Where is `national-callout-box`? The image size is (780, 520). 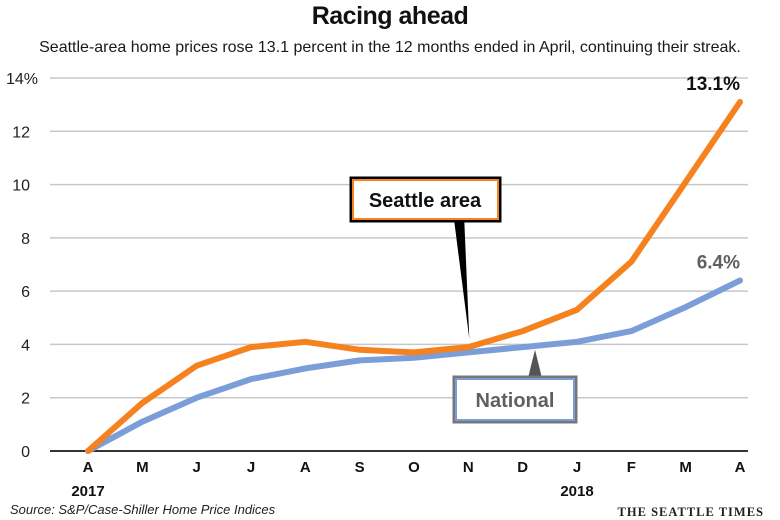 national-callout-box is located at coordinates (515, 399).